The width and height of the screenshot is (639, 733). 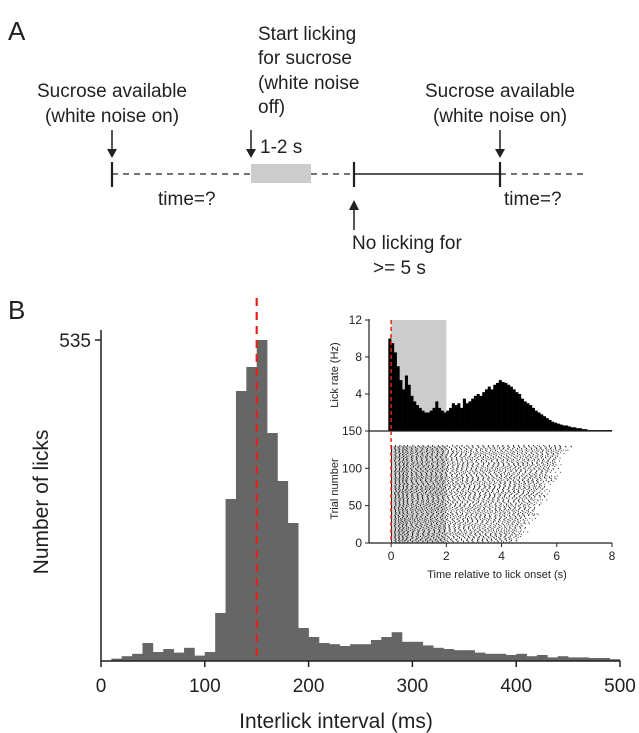 I want to click on raster-x-ticks: 0 2 4 6 8, so click(x=502, y=553).